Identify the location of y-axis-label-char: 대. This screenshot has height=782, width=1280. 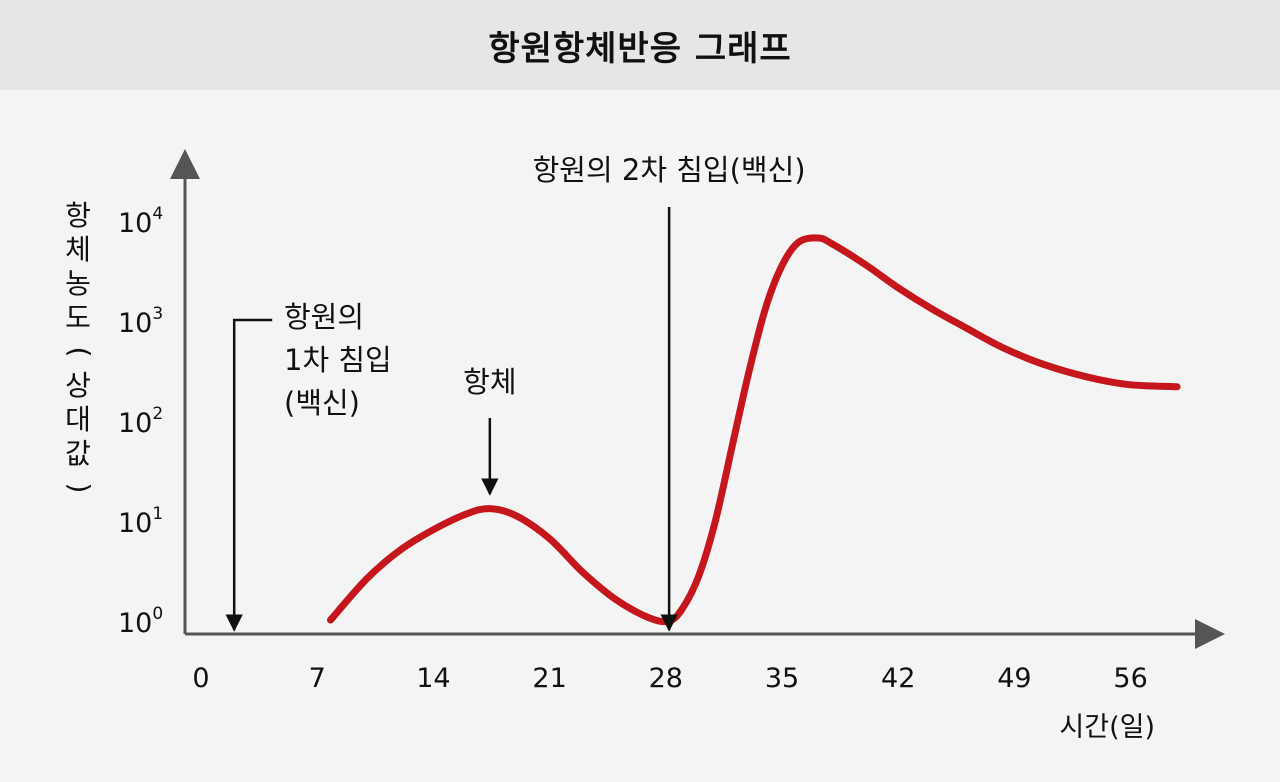
(78, 419).